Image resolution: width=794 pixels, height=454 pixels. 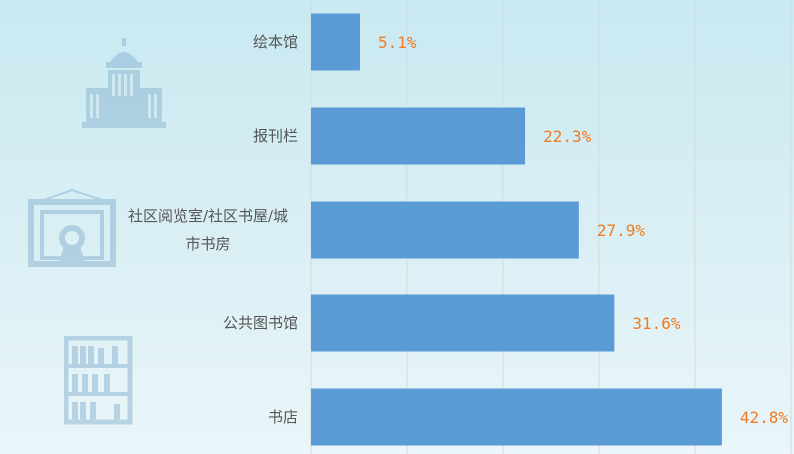 What do you see at coordinates (621, 230) in the screenshot?
I see `data-label-2: 27.9%` at bounding box center [621, 230].